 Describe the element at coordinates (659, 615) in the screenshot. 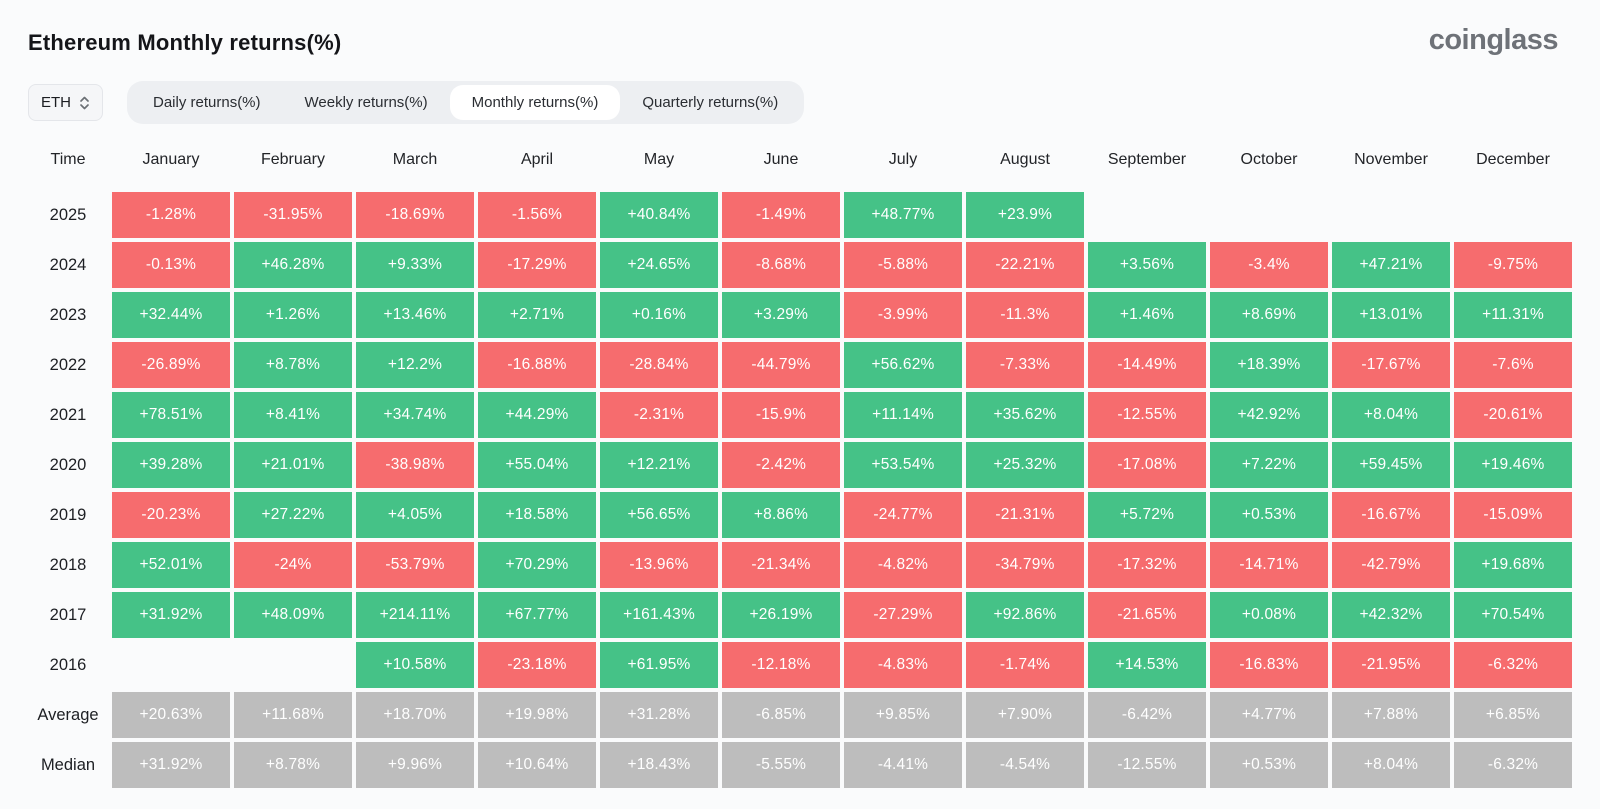

I see `return-cell-2017-may: +161.43%` at that location.